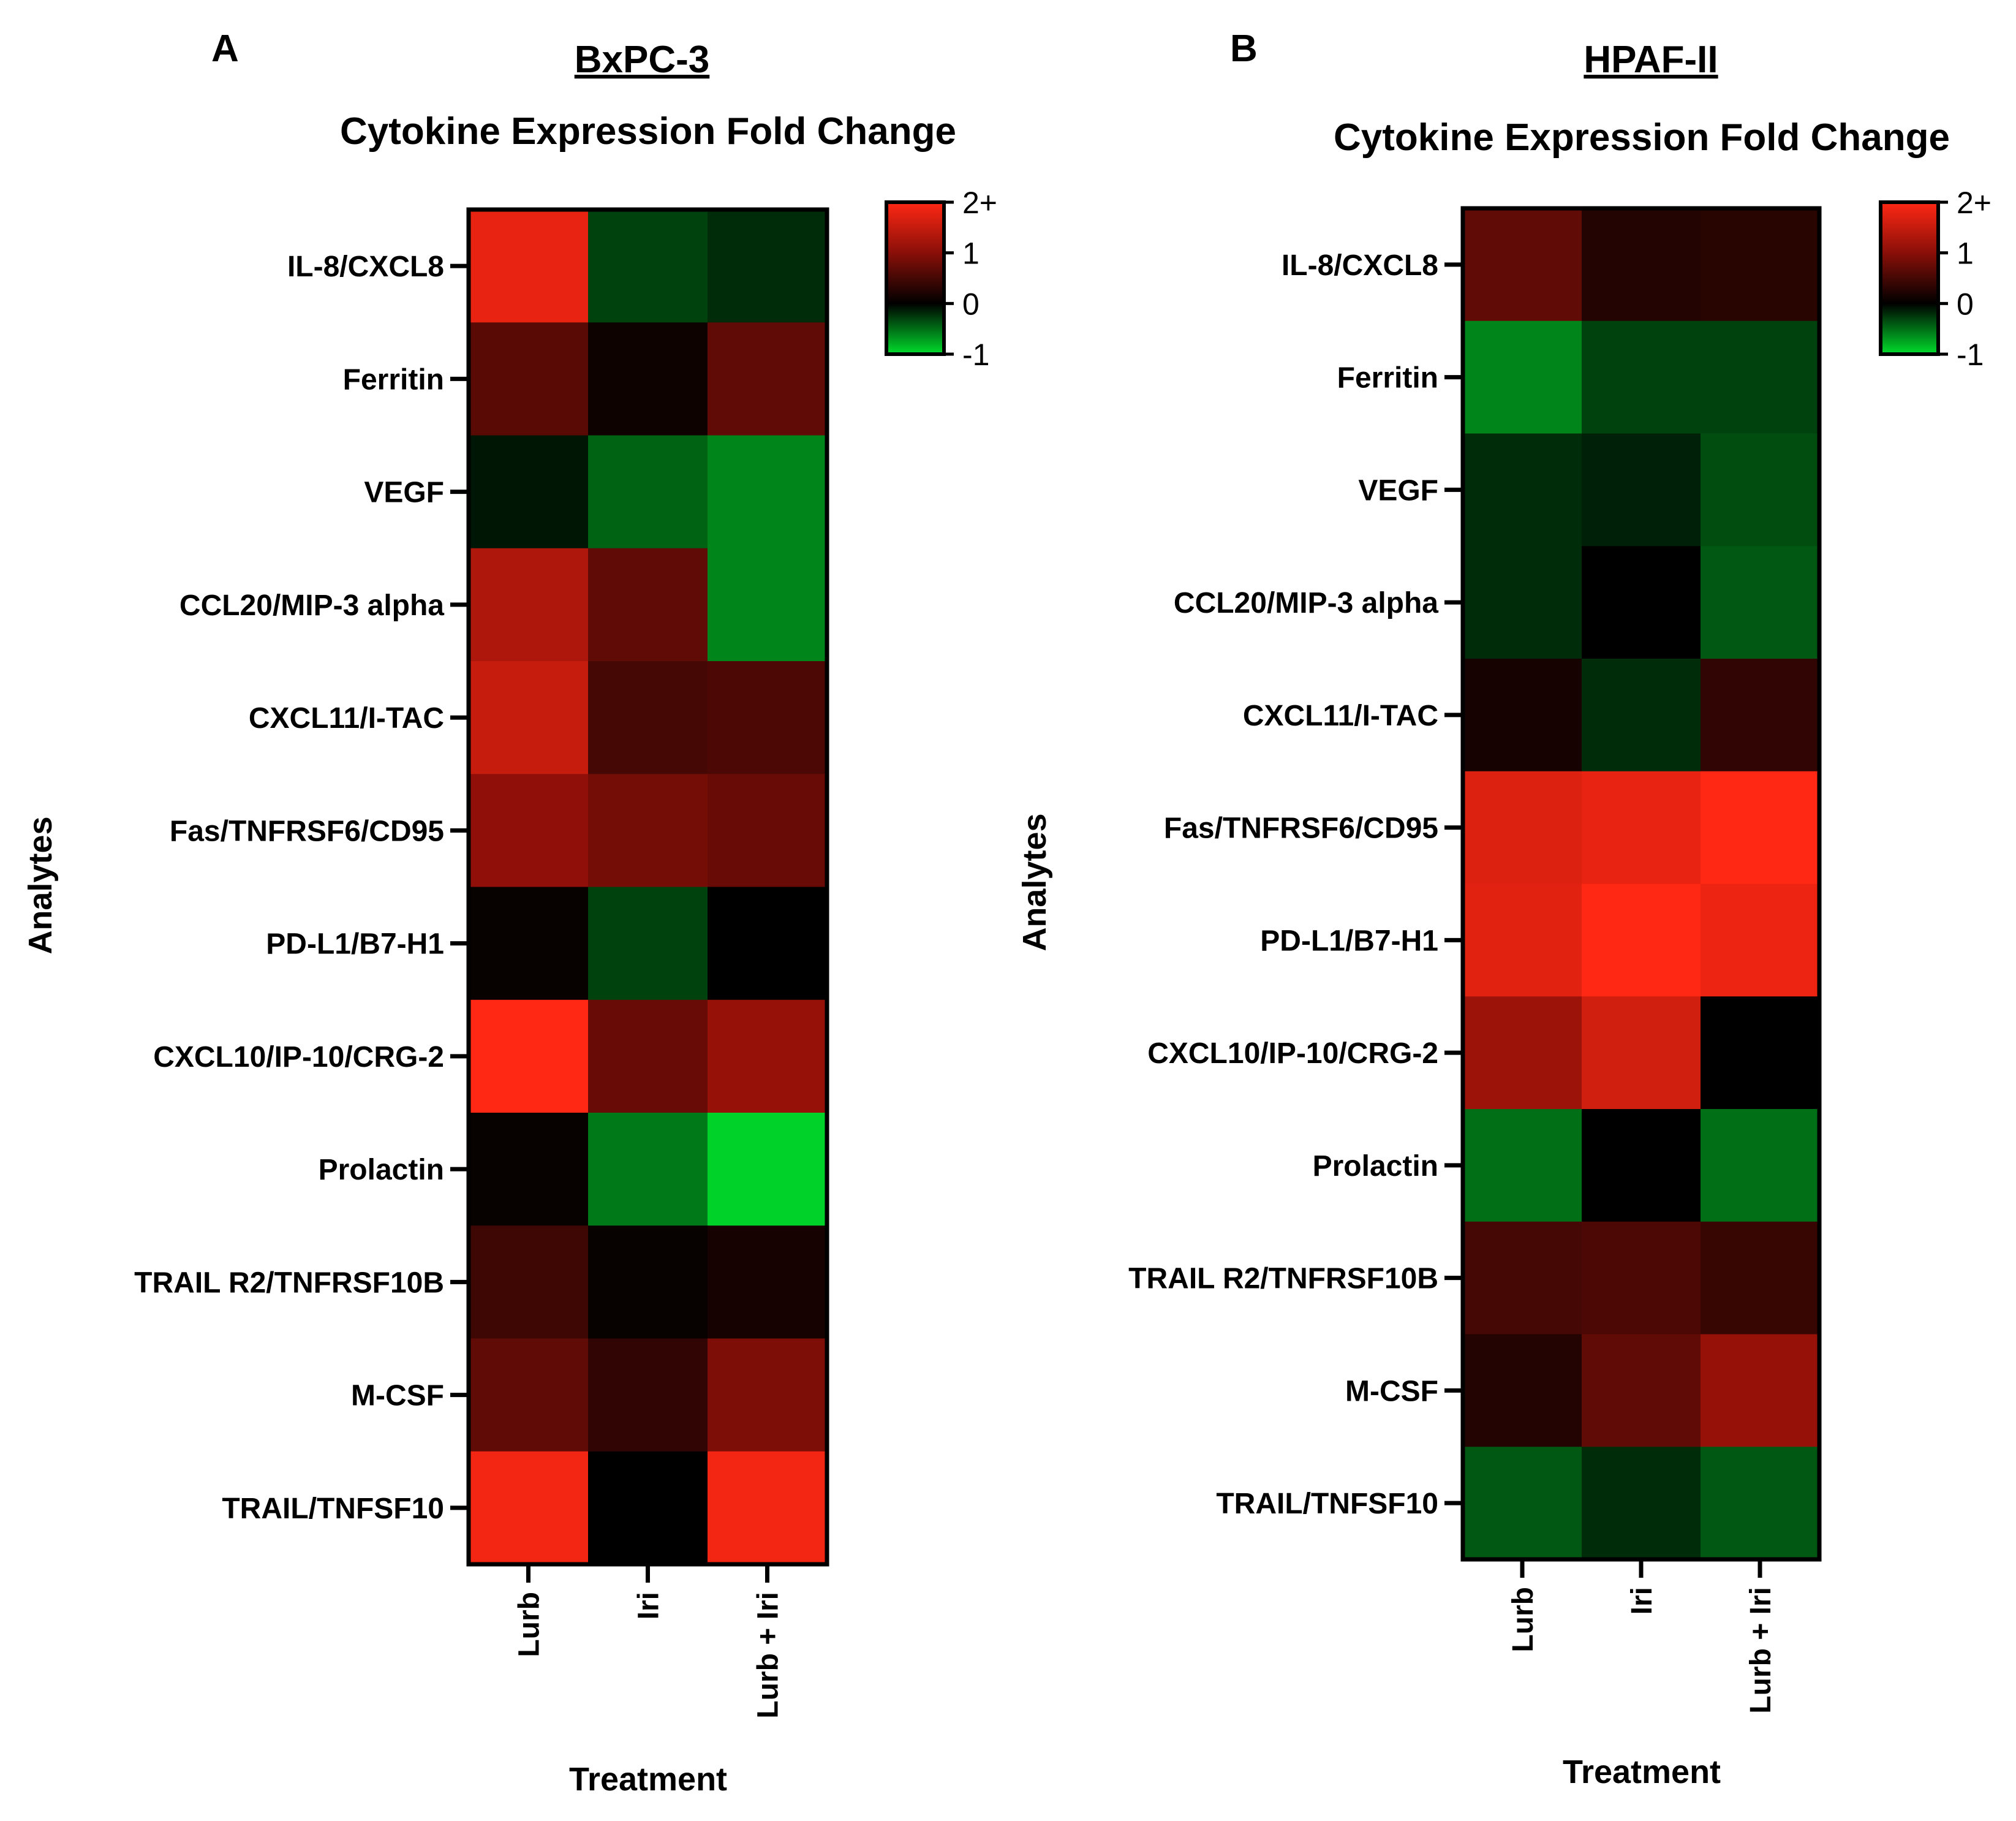  What do you see at coordinates (649, 1605) in the screenshot?
I see `col-label-a-1: Iri` at bounding box center [649, 1605].